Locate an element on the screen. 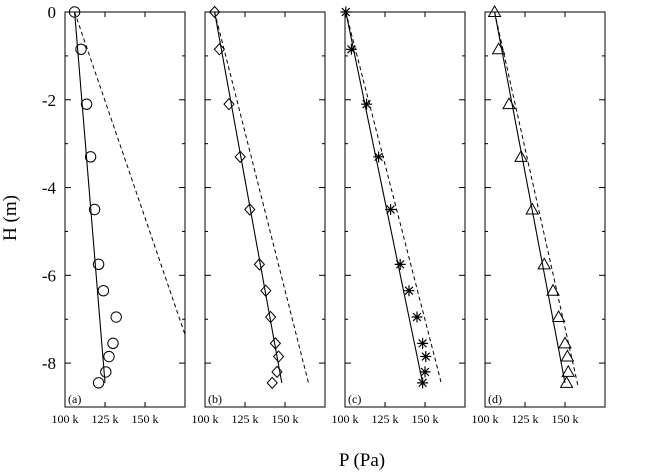 This screenshot has width=646, height=473. y-tick-label: -2 is located at coordinates (49, 100).